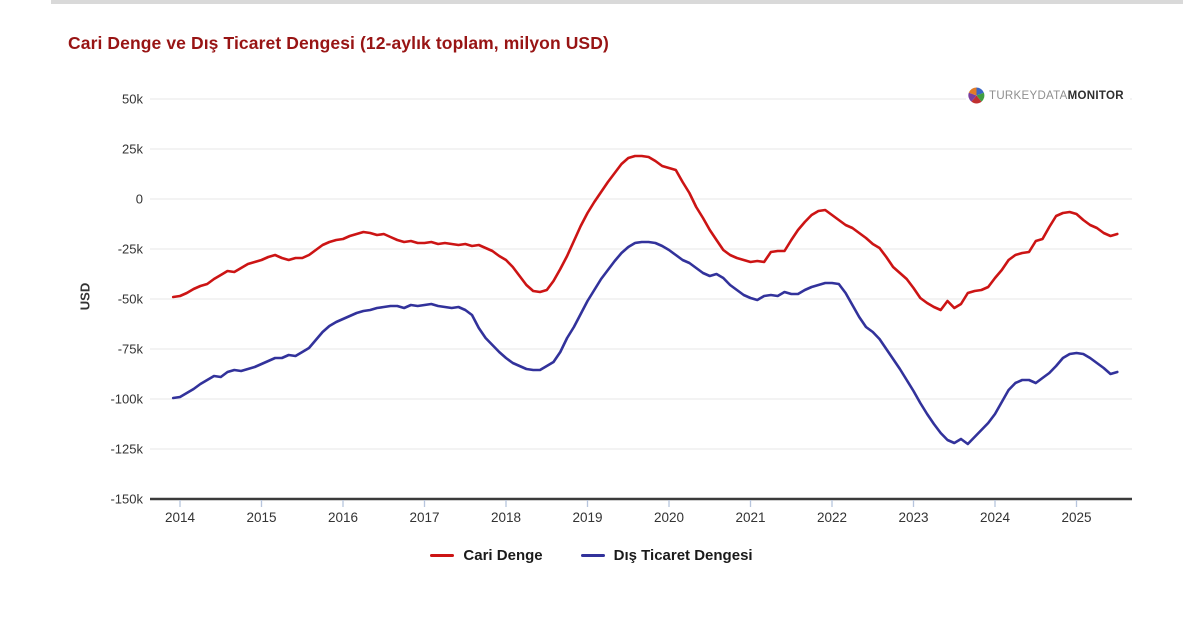  What do you see at coordinates (1076, 517) in the screenshot?
I see `x-tick-label: 2025` at bounding box center [1076, 517].